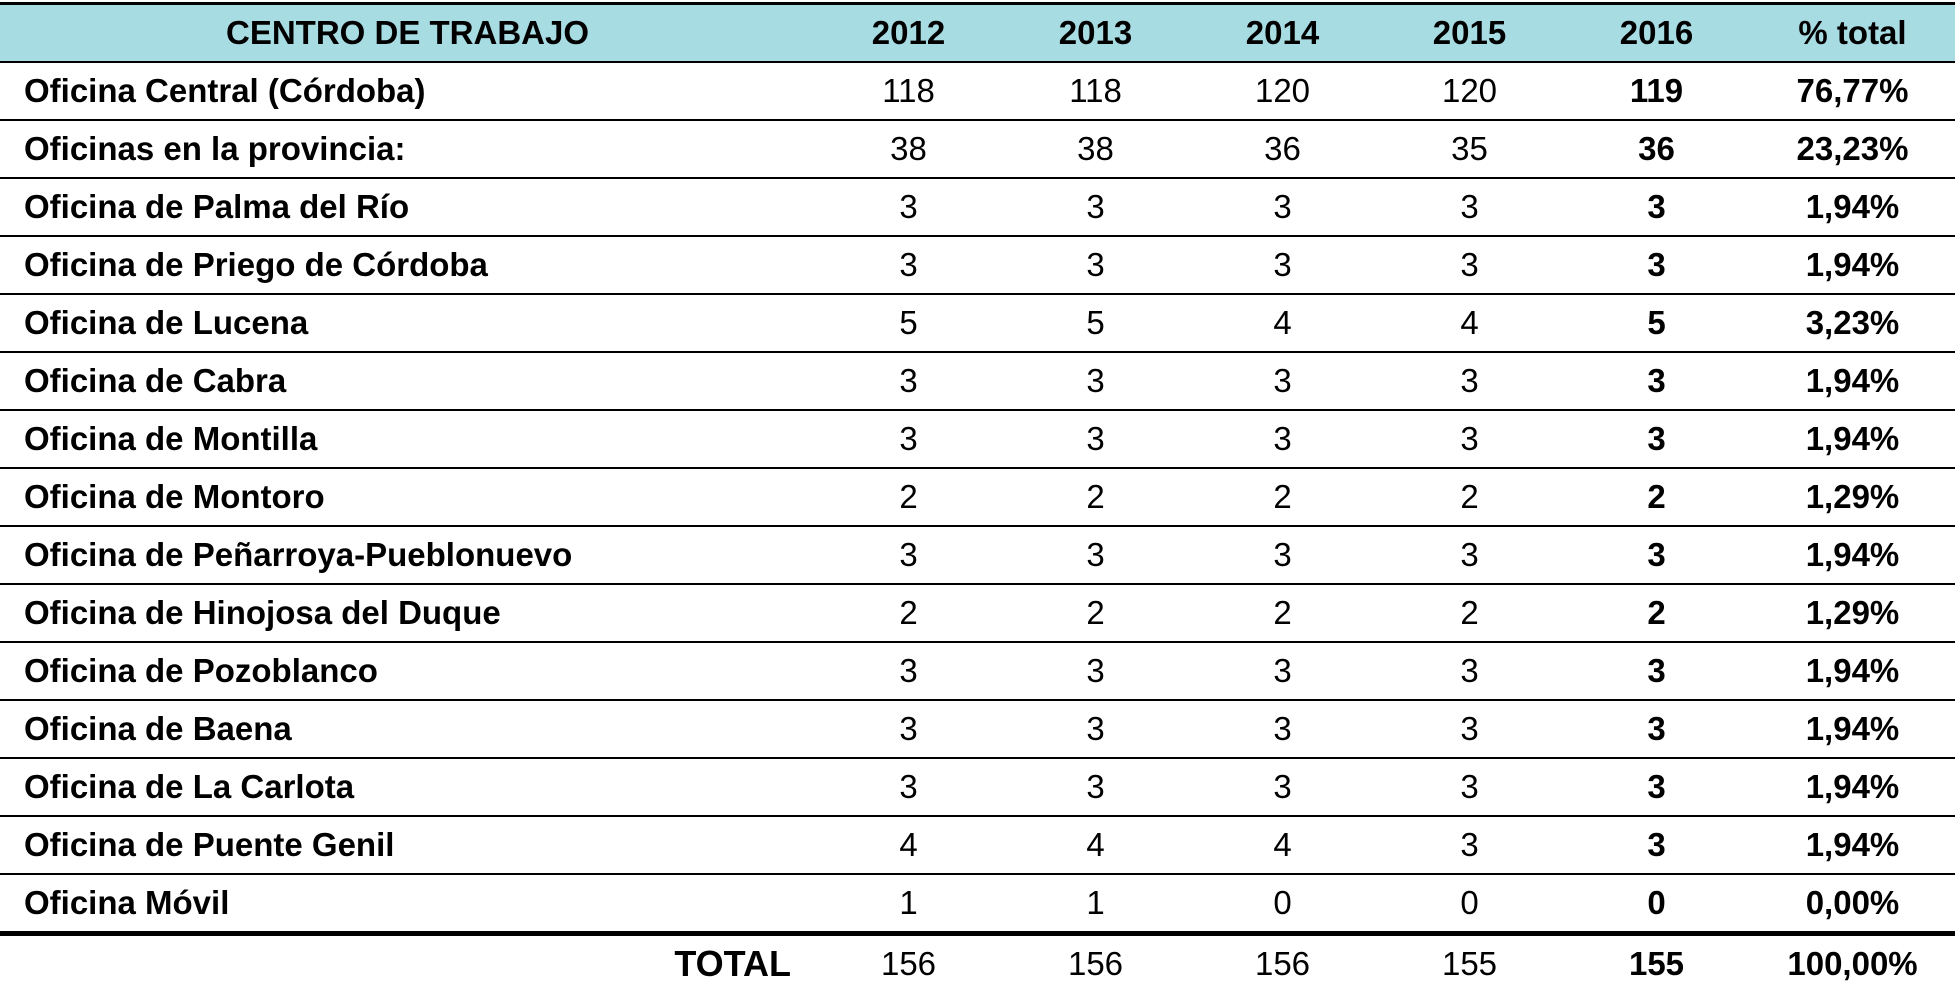 The image size is (1955, 991). Describe the element at coordinates (407, 91) in the screenshot. I see `row-label: Oficina Central (Córdoba)` at that location.